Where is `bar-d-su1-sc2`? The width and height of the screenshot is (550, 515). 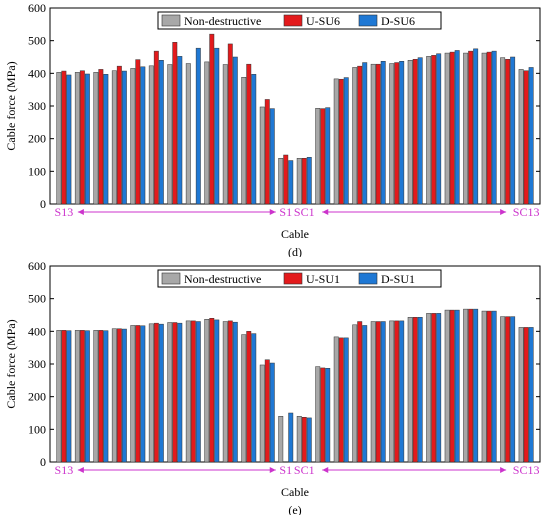
bar-d-su1-sc2 is located at coordinates (328, 415).